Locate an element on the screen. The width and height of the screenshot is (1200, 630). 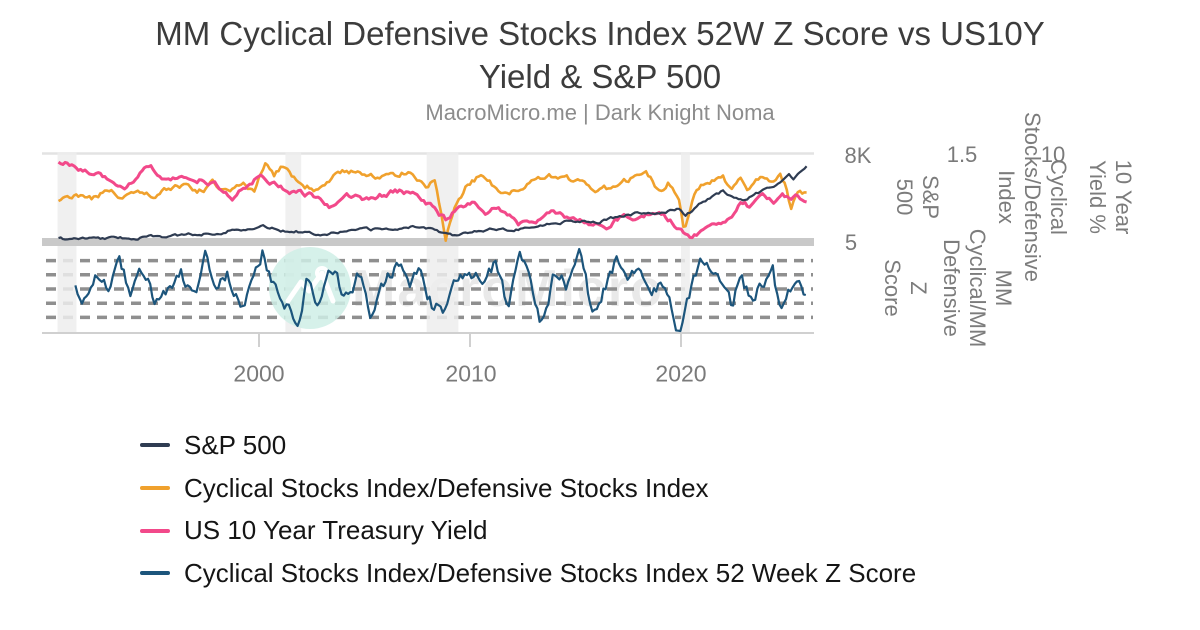
legend-item-label: US 10 Year Treasury Yield is located at coordinates (336, 530).